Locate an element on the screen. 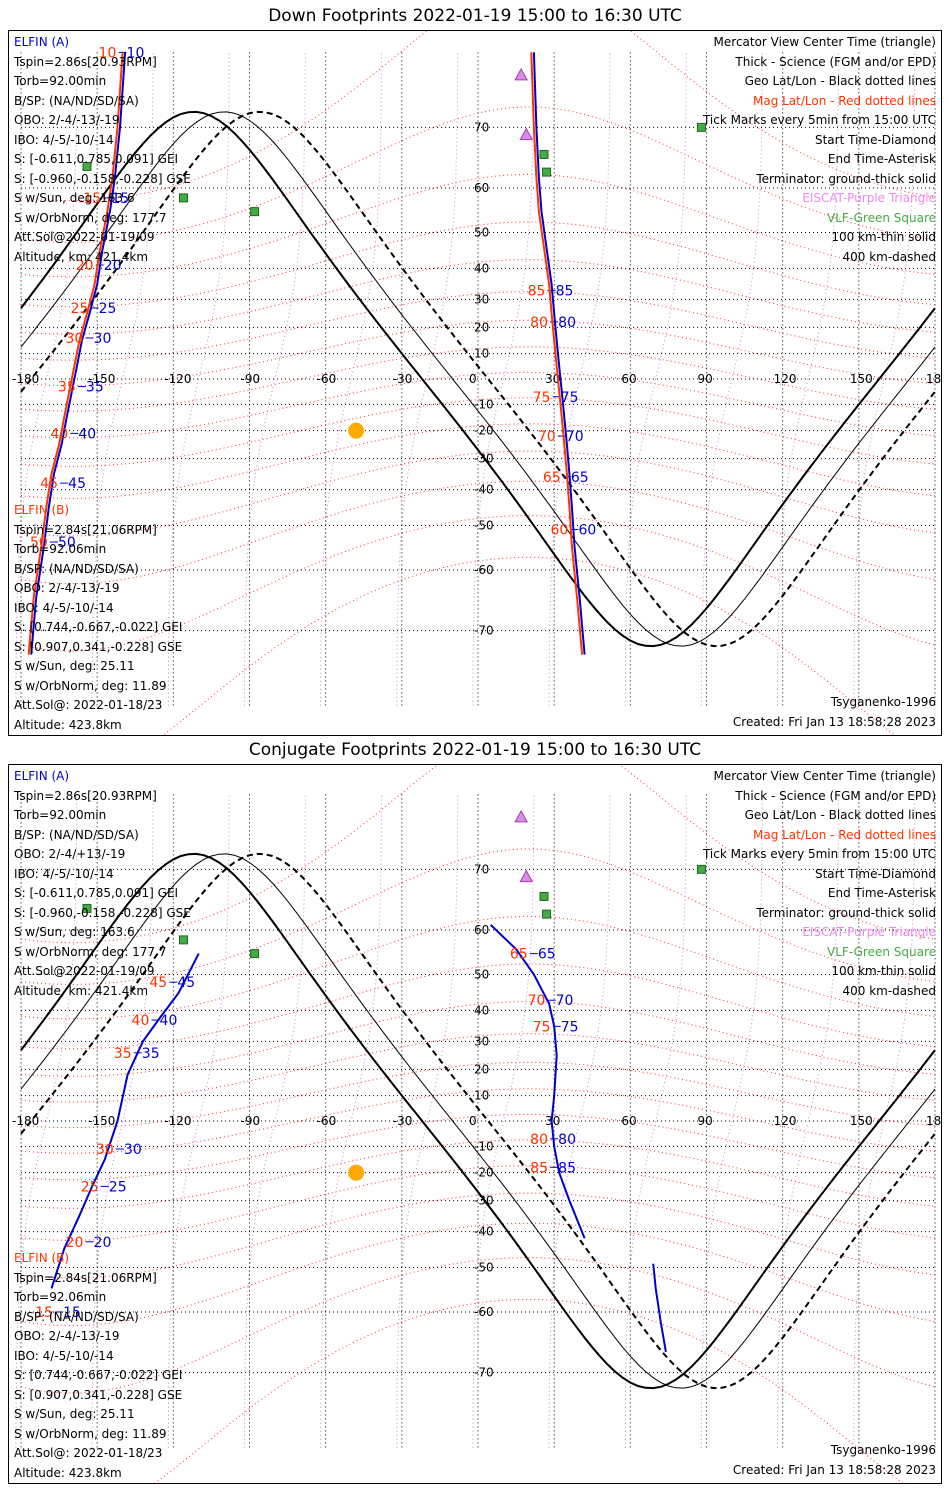 The height and width of the screenshot is (1500, 950). tick-label-b: 80 is located at coordinates (539, 323).